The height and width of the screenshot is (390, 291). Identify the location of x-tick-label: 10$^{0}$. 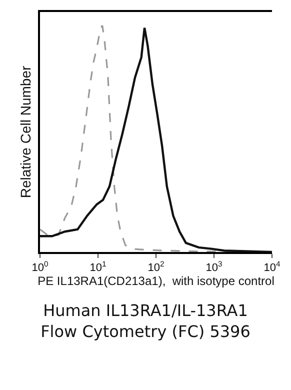
(40, 266).